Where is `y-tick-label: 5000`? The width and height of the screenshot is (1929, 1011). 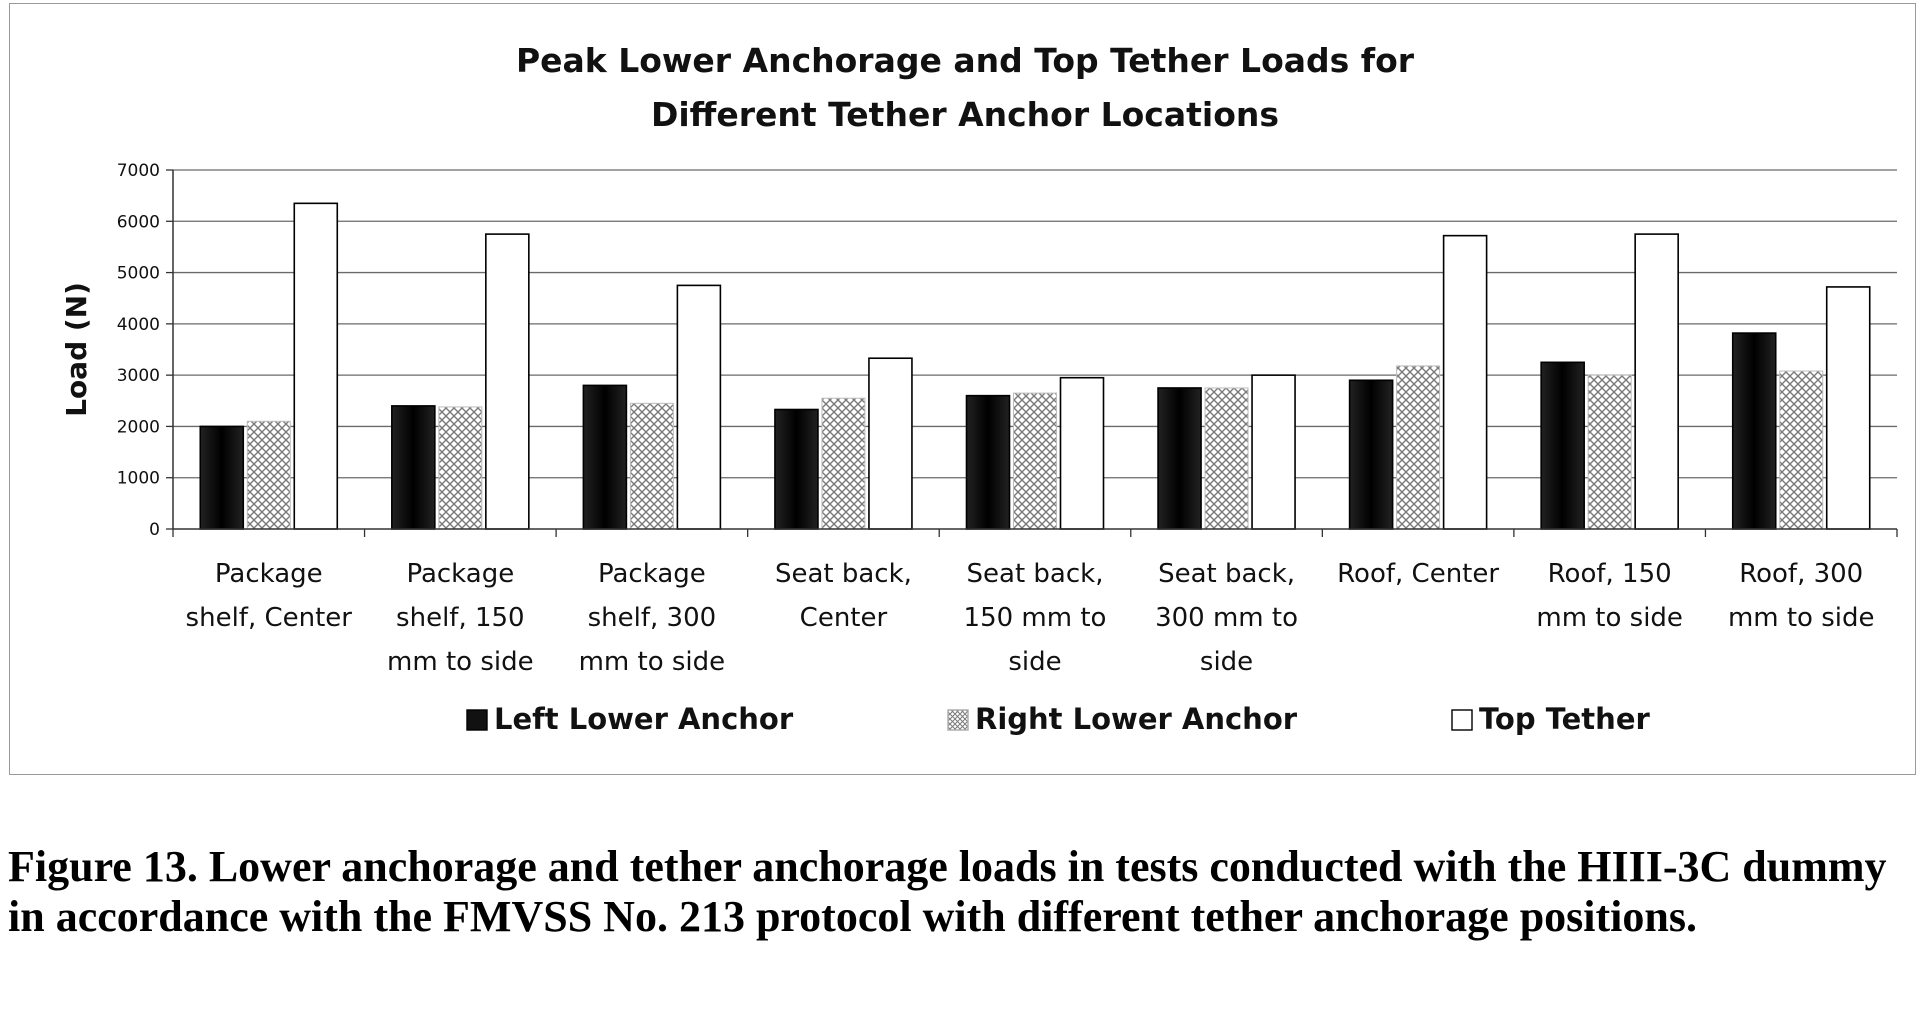
y-tick-label: 5000 is located at coordinates (138, 274).